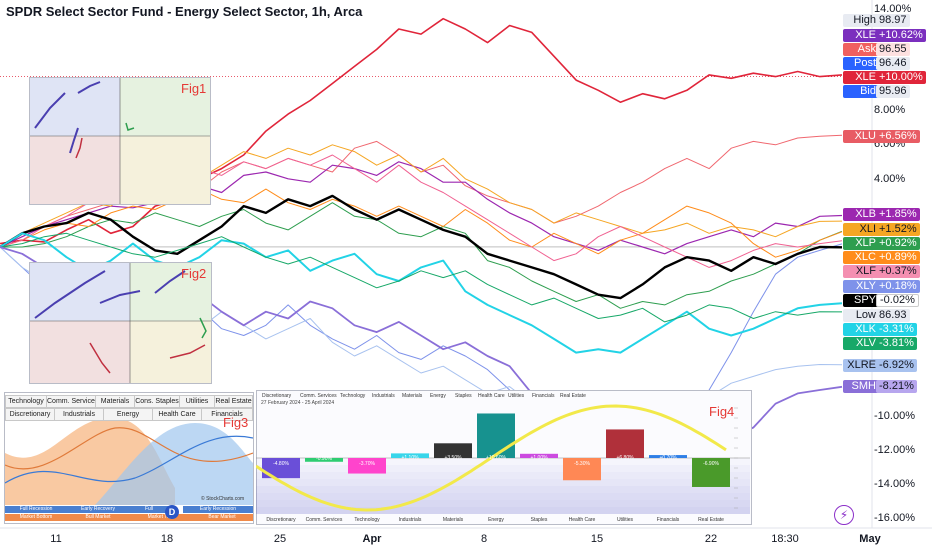  What do you see at coordinates (722, 411) in the screenshot?
I see `fig4-label: Fig4` at bounding box center [722, 411].